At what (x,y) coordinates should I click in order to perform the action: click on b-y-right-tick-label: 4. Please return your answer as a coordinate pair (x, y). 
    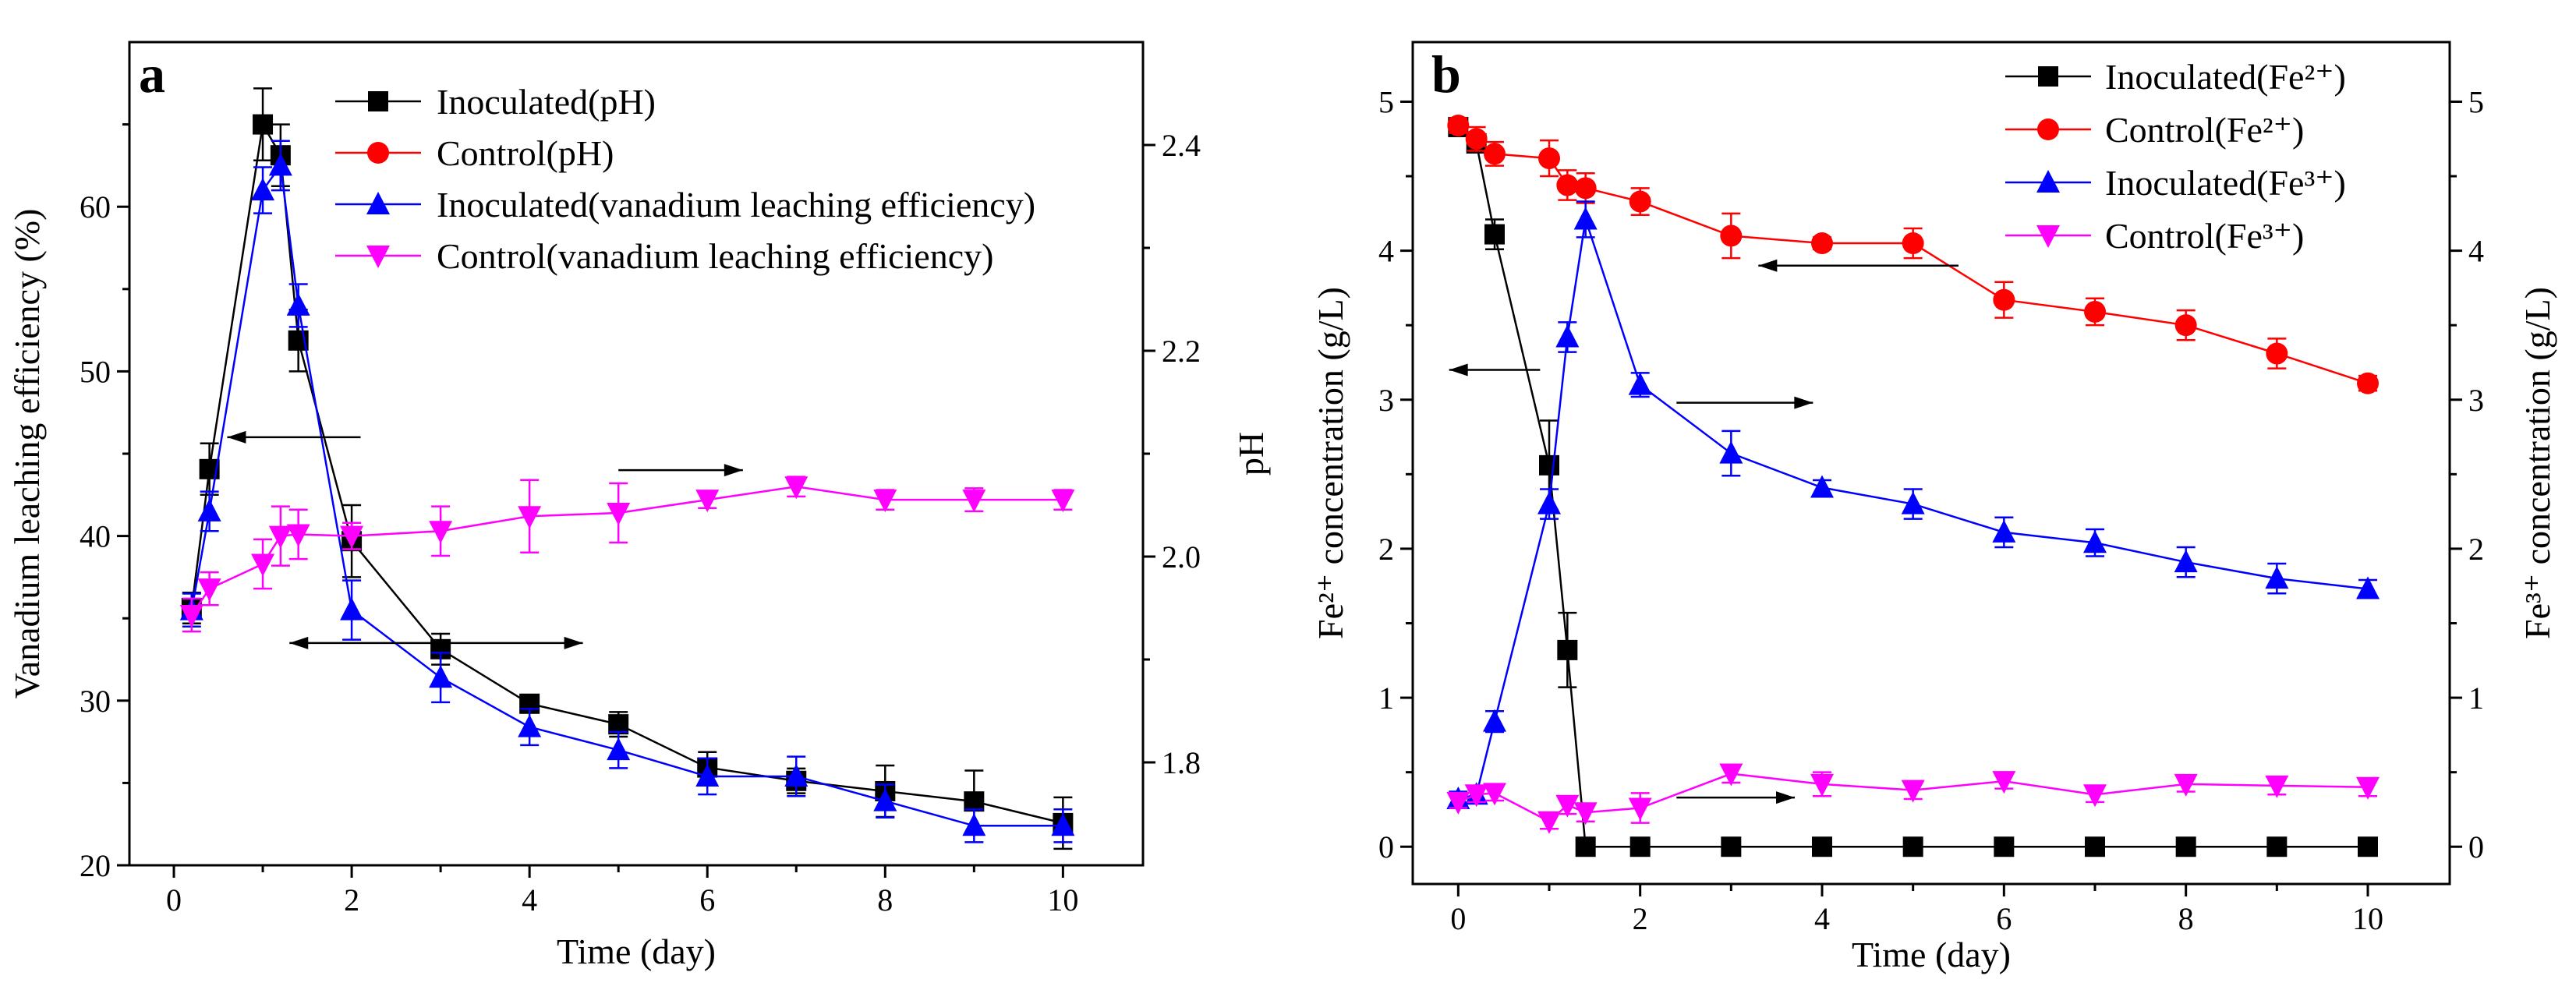
    Looking at the image, I should click on (2476, 251).